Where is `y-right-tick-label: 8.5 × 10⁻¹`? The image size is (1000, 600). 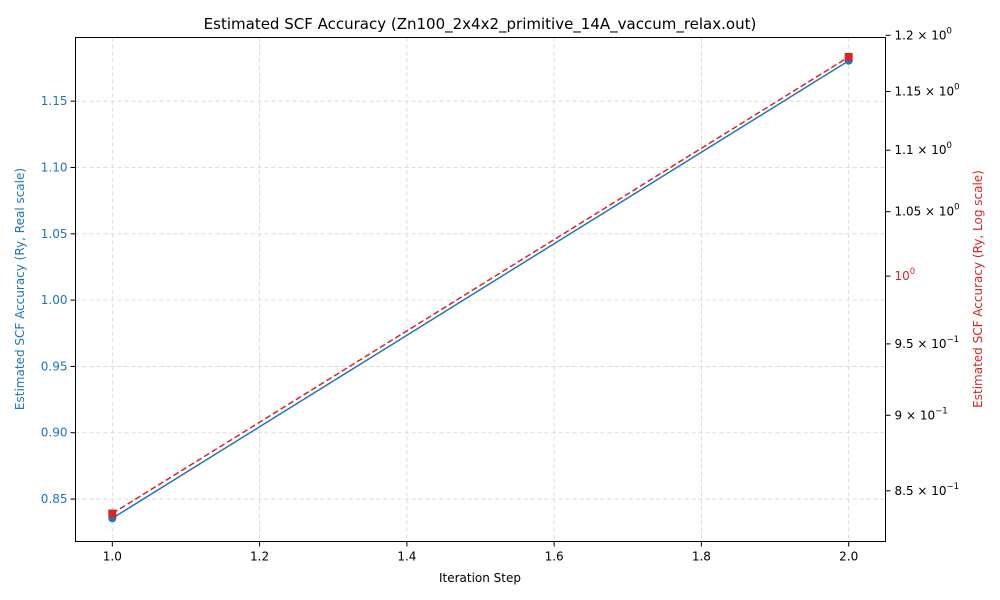
y-right-tick-label: 8.5 × 10⁻¹ is located at coordinates (927, 490).